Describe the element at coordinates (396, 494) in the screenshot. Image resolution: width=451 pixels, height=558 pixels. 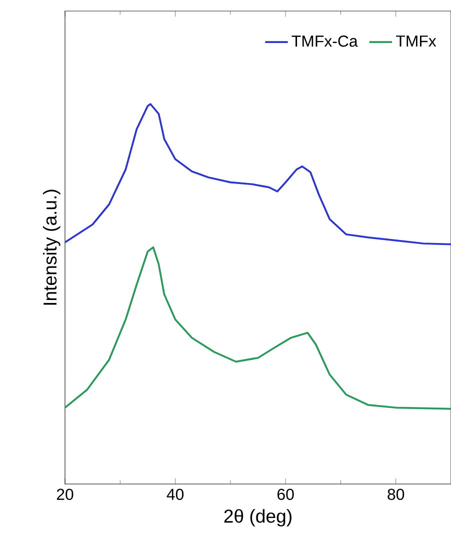
I see `x-tick-label: 80` at that location.